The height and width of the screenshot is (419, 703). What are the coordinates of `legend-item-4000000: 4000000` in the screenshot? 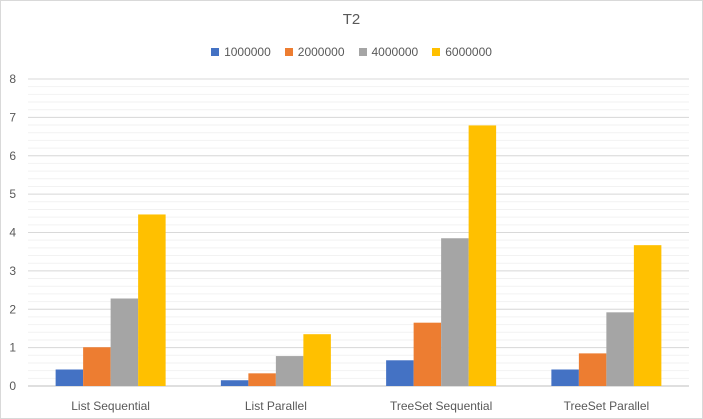 It's located at (388, 52).